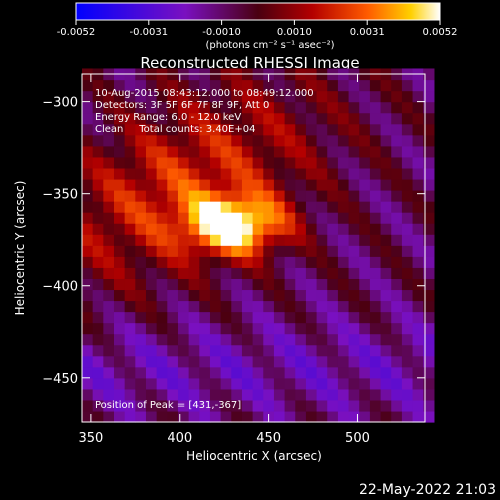 This screenshot has height=500, width=500. I want to click on footer-date: 22-May-2022 21:03, so click(427, 490).